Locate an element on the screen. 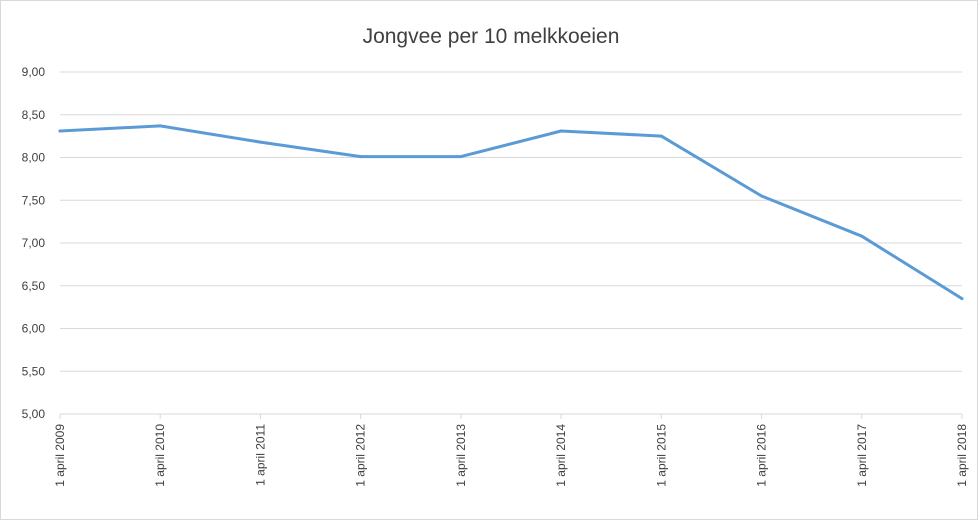 This screenshot has width=978, height=520. x-tick-label: 1 april 2010 is located at coordinates (160, 455).